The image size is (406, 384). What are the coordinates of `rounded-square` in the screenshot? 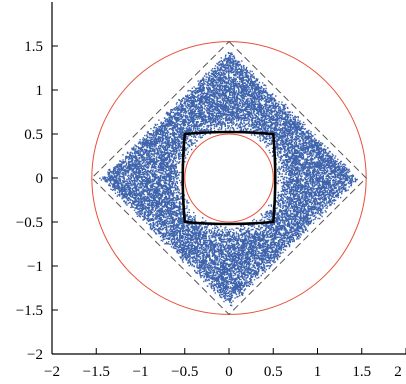 It's located at (229, 178).